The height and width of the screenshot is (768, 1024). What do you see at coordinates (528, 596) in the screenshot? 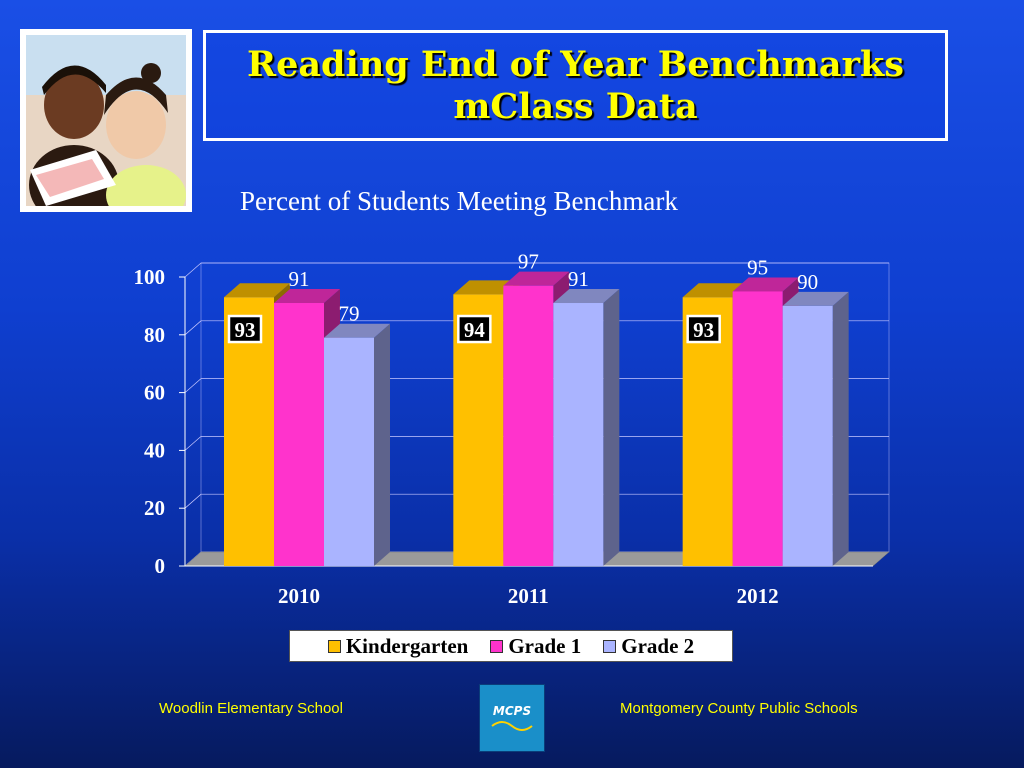
I see `x-tick-label: 2011` at bounding box center [528, 596].